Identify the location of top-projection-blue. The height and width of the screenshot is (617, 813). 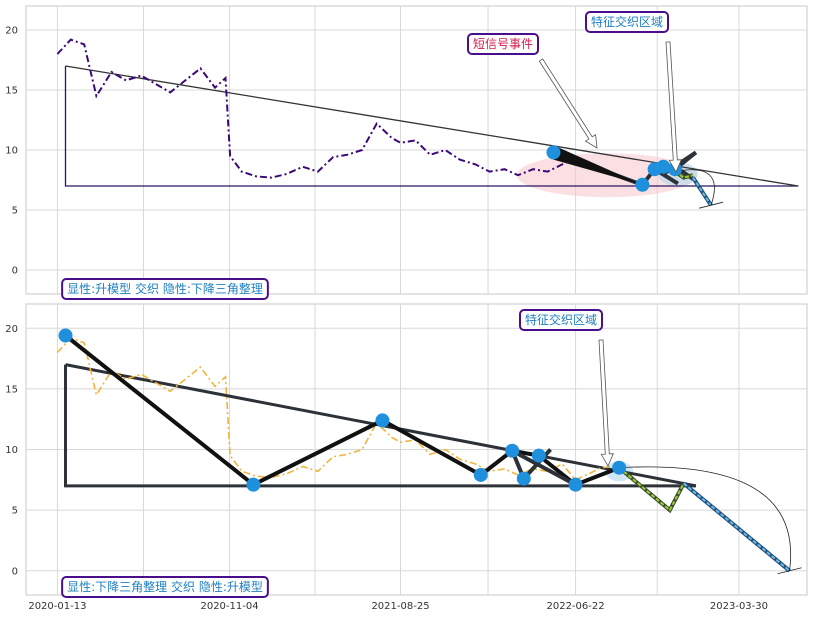
(702, 191).